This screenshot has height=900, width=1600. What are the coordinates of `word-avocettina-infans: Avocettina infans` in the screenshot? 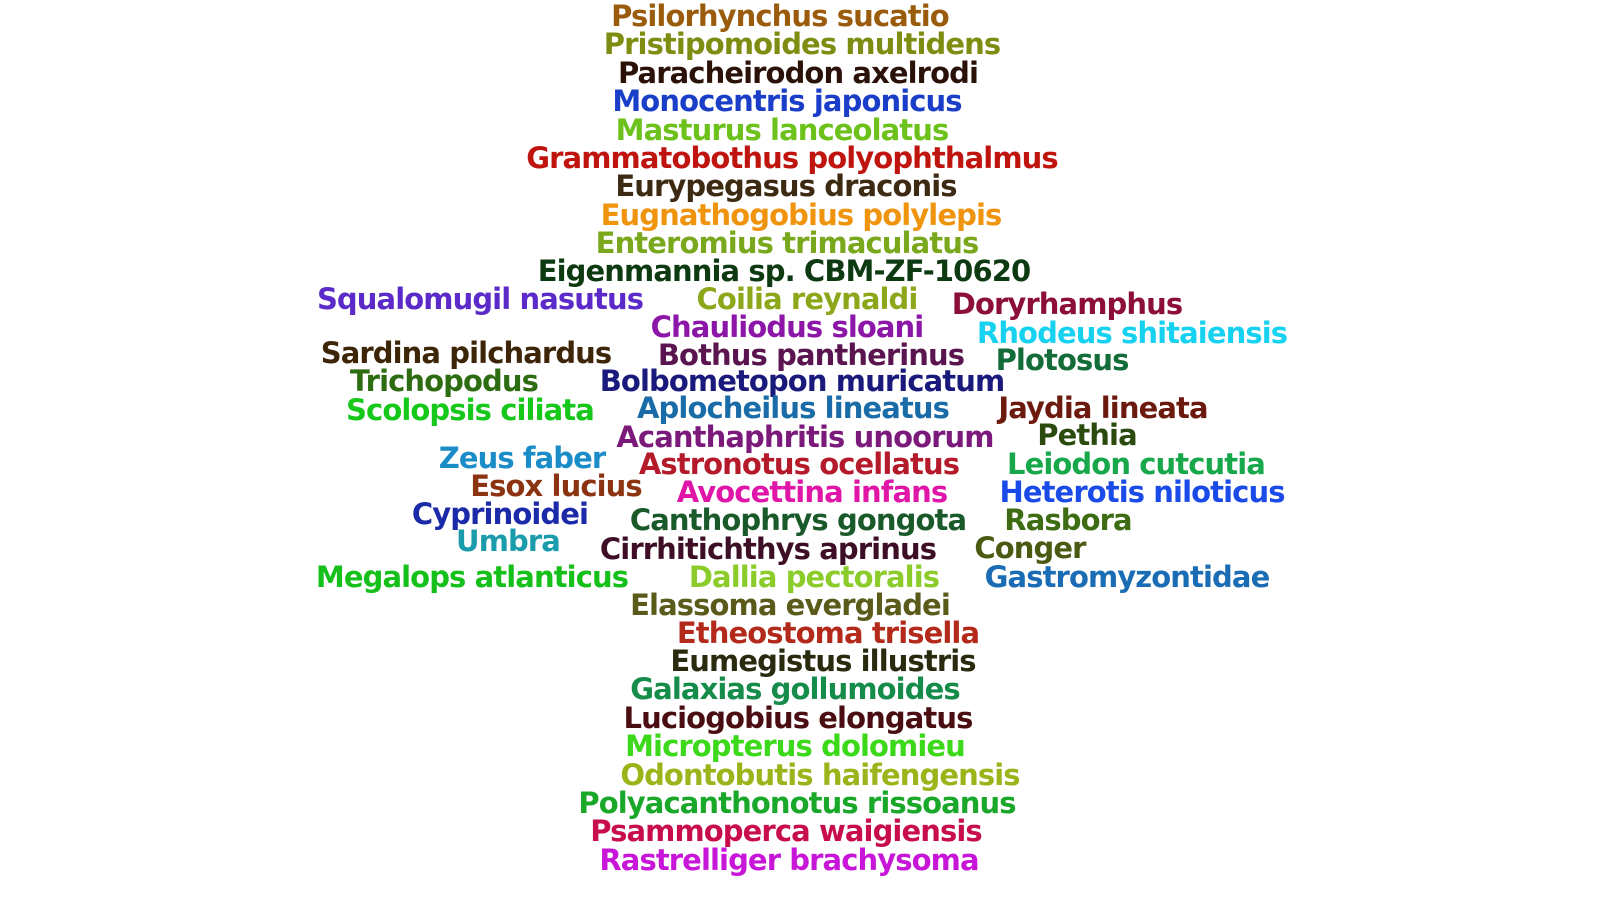 It's located at (812, 492).